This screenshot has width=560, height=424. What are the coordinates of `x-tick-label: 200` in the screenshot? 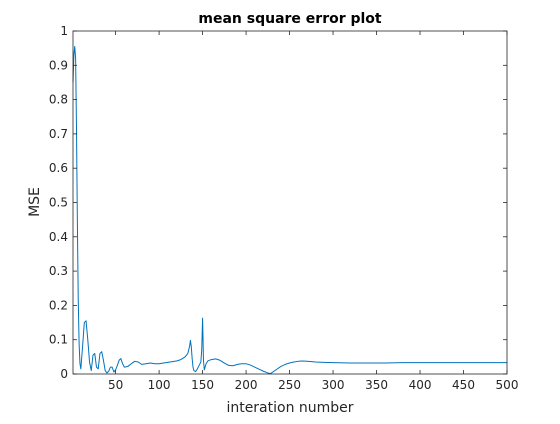 It's located at (246, 385).